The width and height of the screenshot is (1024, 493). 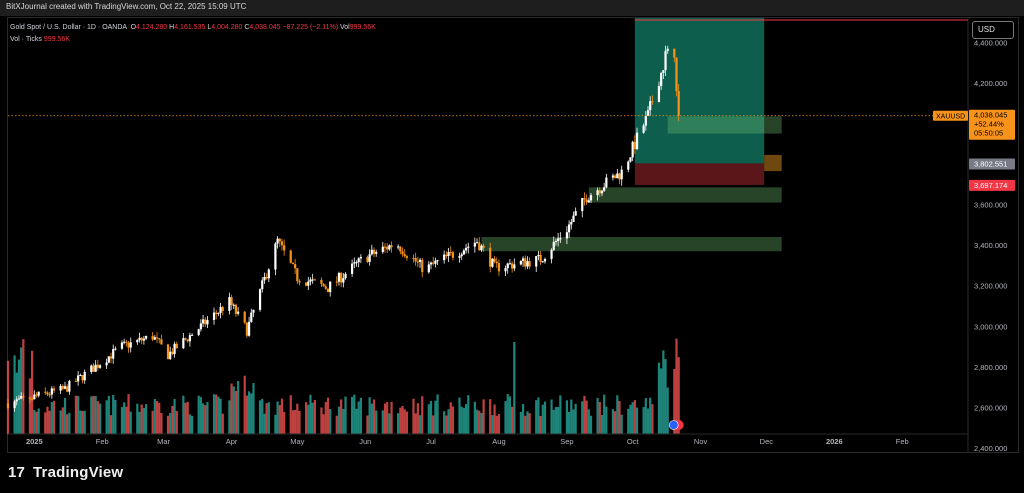 What do you see at coordinates (834, 441) in the screenshot?
I see `time-tick-label: 2026` at bounding box center [834, 441].